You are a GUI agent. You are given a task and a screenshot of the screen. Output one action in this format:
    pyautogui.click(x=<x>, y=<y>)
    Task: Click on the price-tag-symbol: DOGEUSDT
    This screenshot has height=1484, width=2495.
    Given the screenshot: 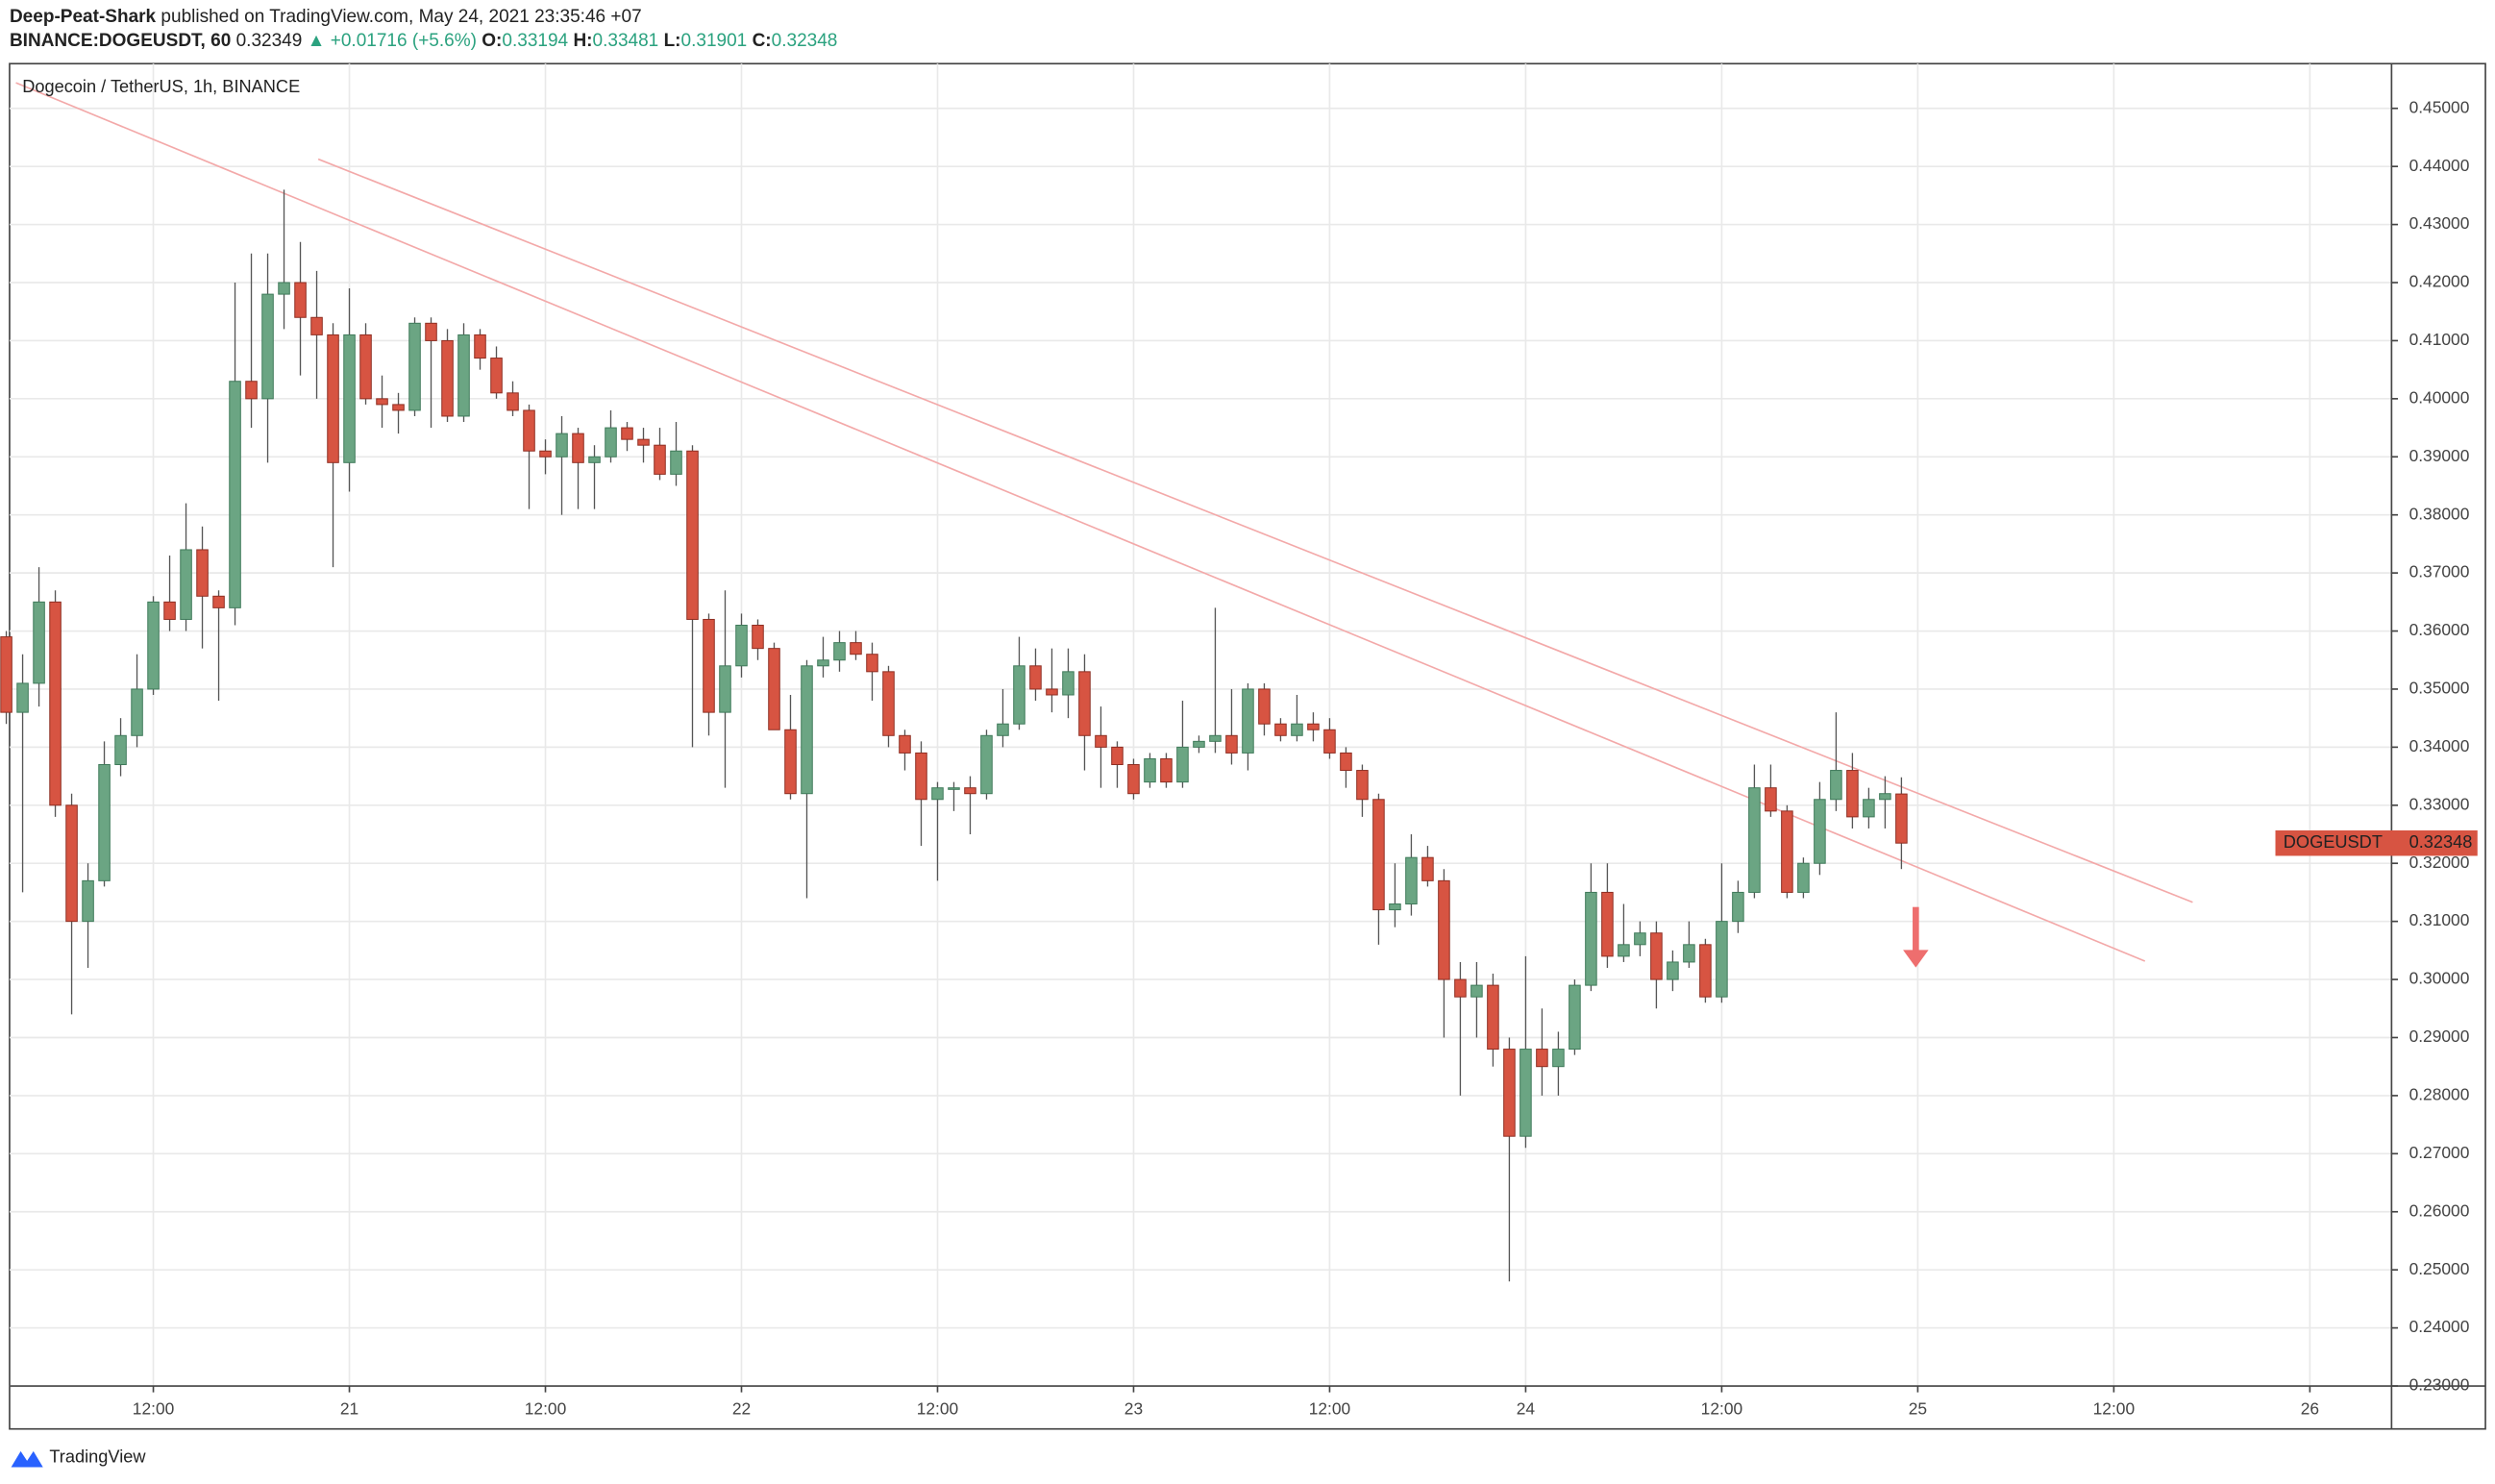 What is the action you would take?
    pyautogui.click(x=2333, y=842)
    